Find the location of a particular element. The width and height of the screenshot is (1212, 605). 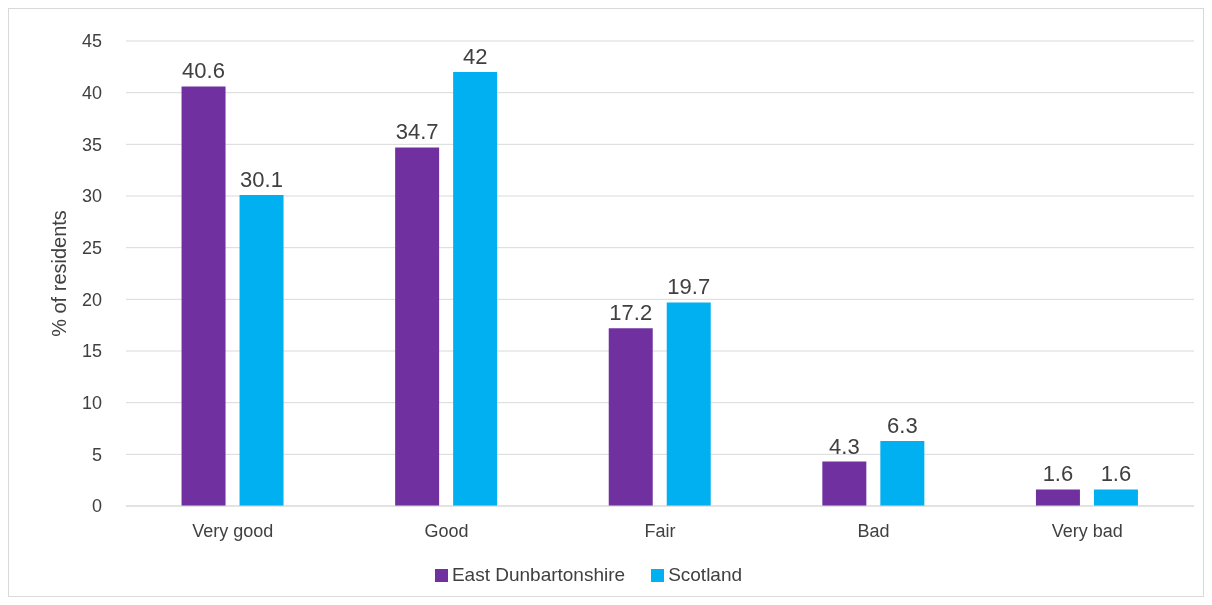

legend-label: East Dunbartonshire is located at coordinates (538, 574).